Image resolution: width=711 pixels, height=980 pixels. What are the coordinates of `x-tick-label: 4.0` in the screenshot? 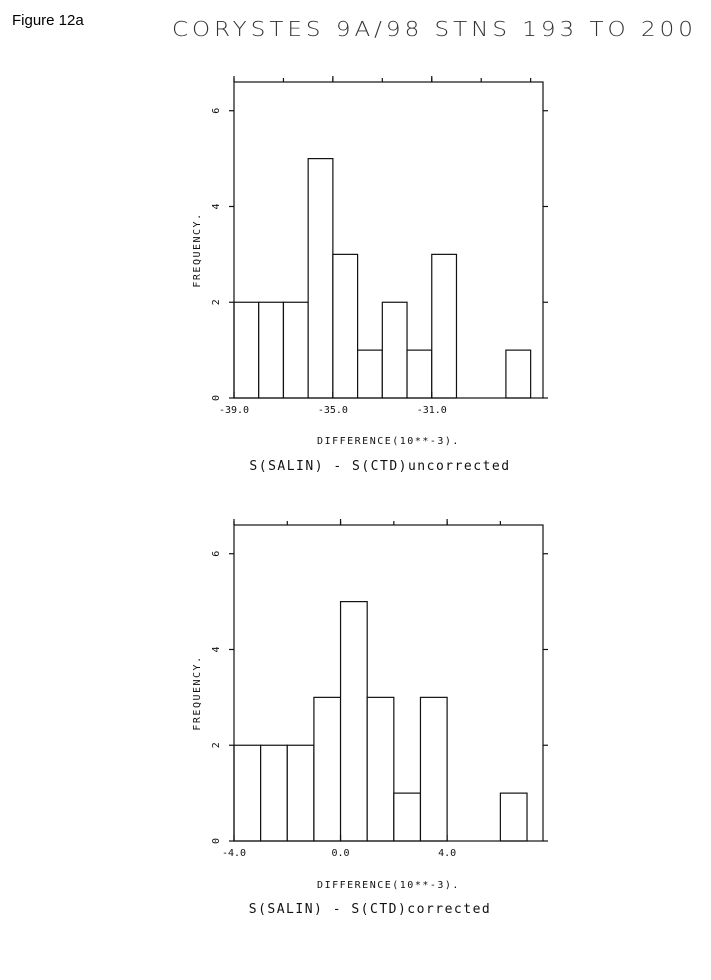 It's located at (447, 853).